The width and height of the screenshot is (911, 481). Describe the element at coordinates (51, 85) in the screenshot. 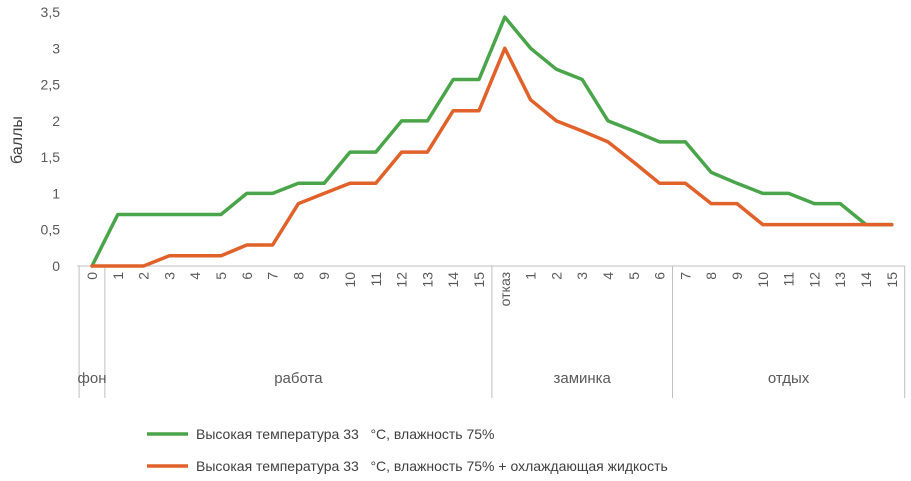

I see `y-tick-label: 2,5` at that location.